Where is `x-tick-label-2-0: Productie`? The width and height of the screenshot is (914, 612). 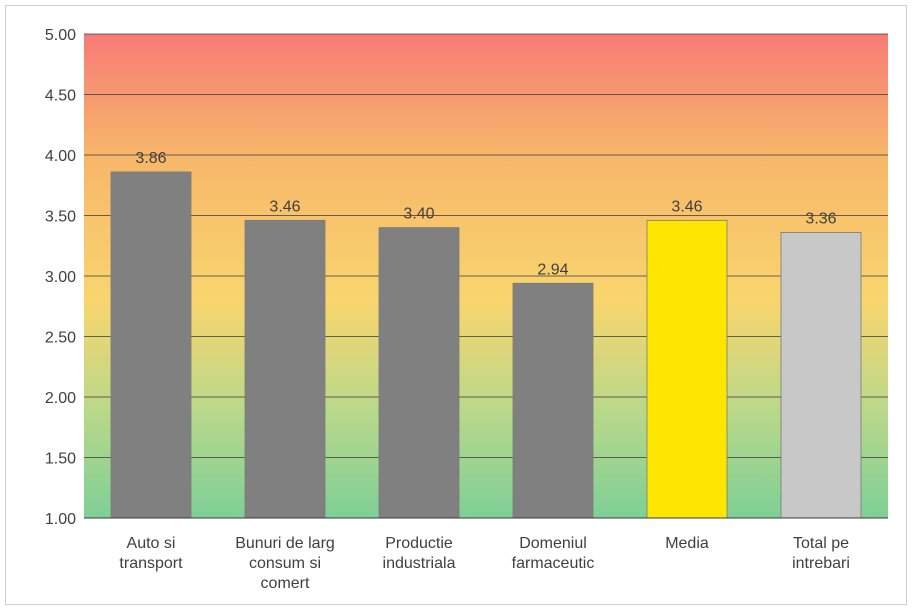
x-tick-label-2-0: Productie is located at coordinates (419, 543).